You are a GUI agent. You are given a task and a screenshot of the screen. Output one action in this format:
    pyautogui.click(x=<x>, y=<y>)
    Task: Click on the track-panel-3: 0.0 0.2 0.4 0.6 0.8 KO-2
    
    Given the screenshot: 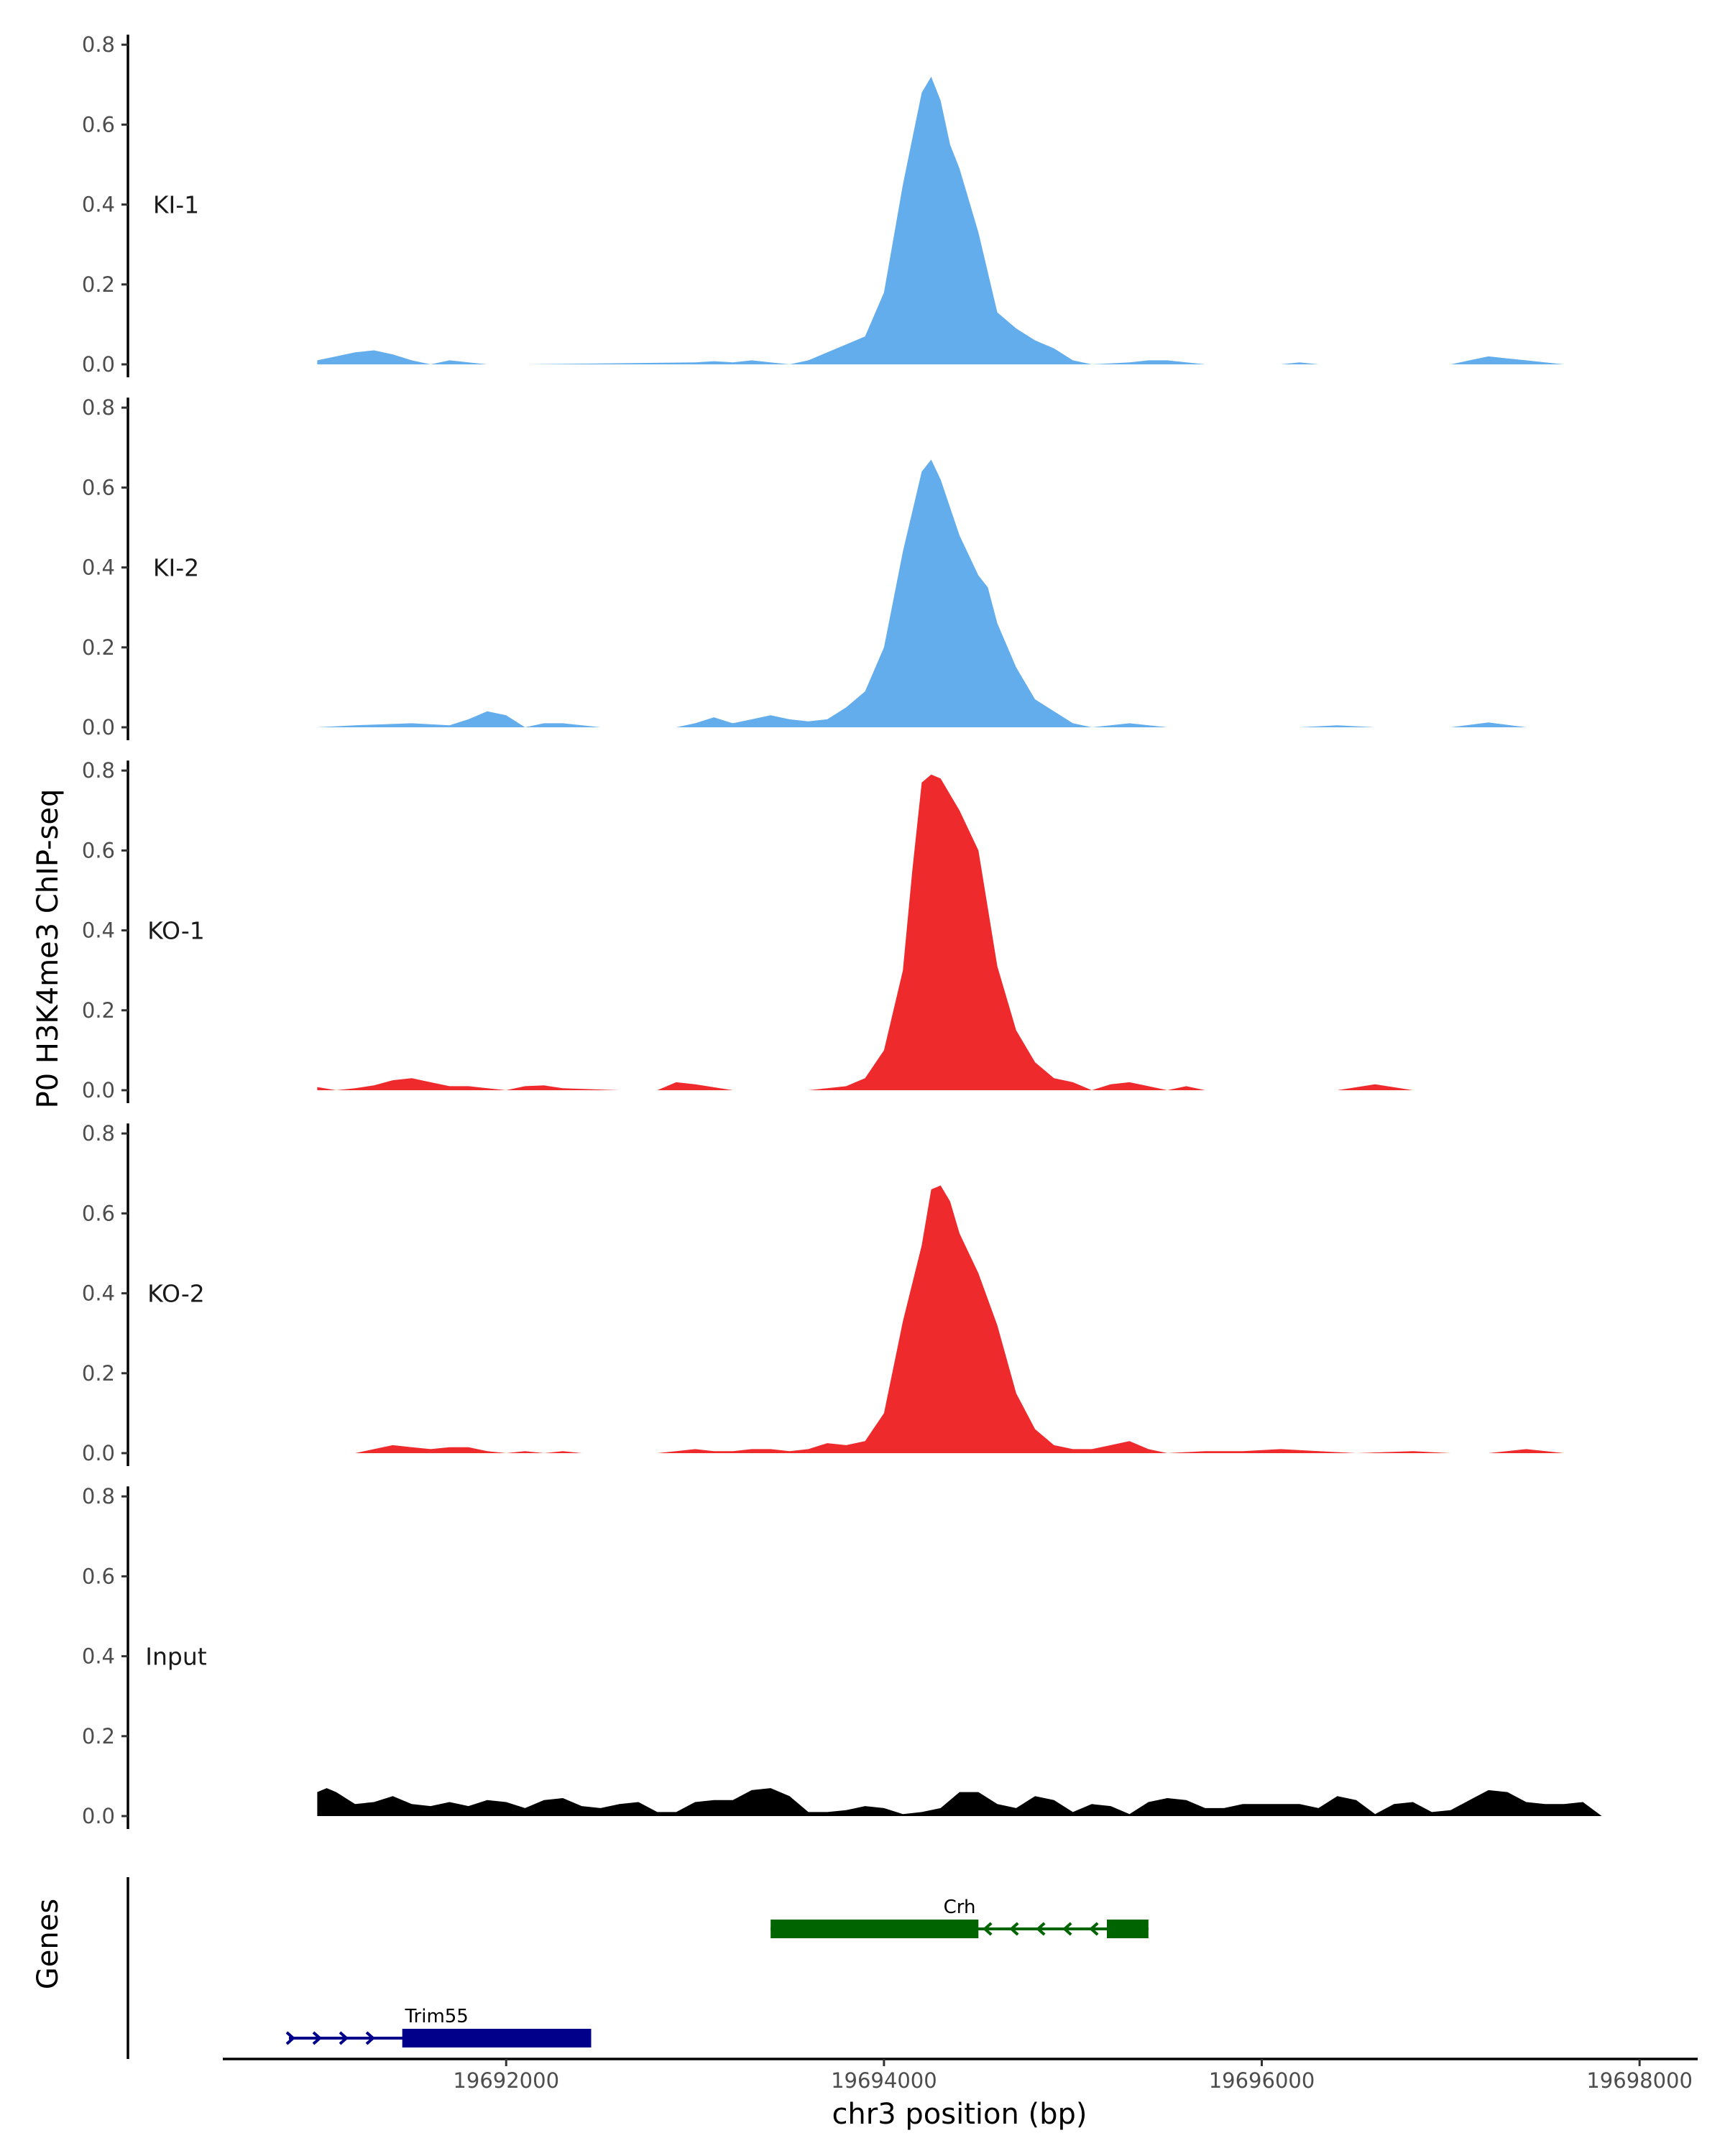 What is the action you would take?
    pyautogui.click(x=823, y=1293)
    